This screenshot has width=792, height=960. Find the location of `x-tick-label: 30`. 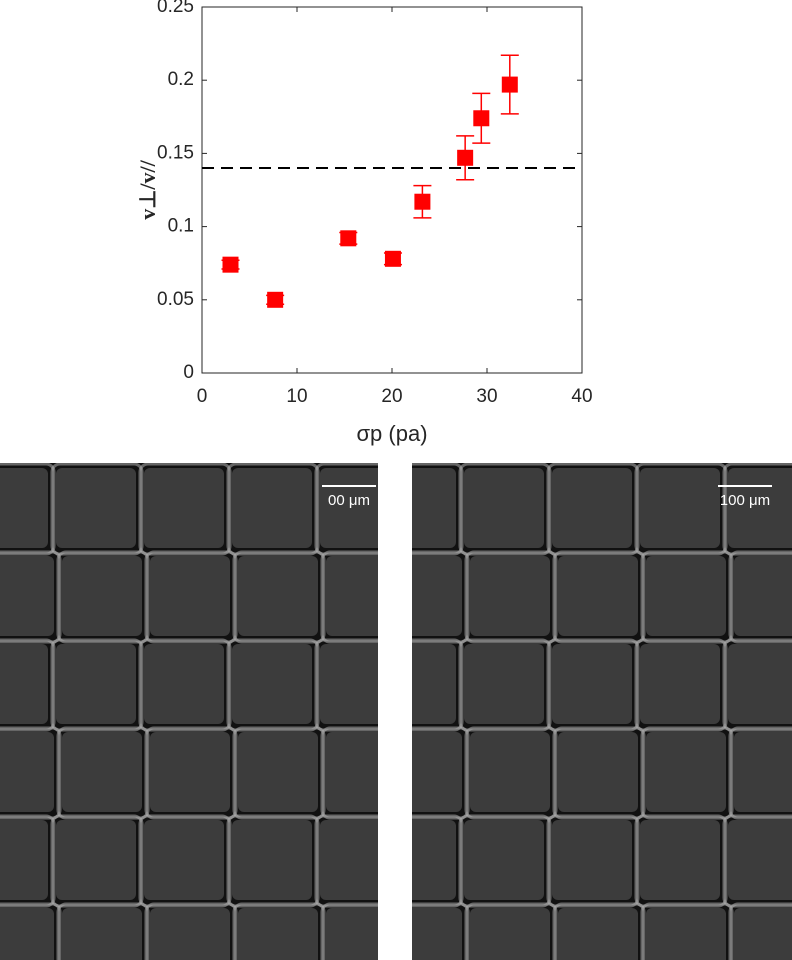

x-tick-label: 30 is located at coordinates (486, 396).